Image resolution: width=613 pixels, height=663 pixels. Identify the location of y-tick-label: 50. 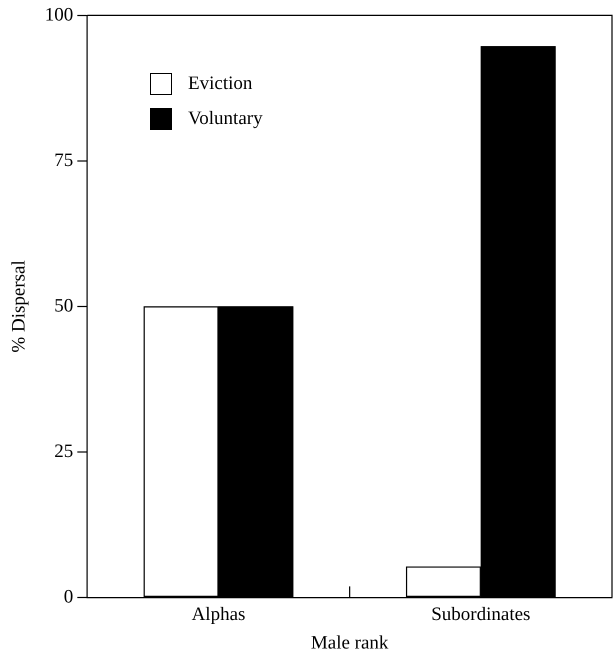
(64, 305).